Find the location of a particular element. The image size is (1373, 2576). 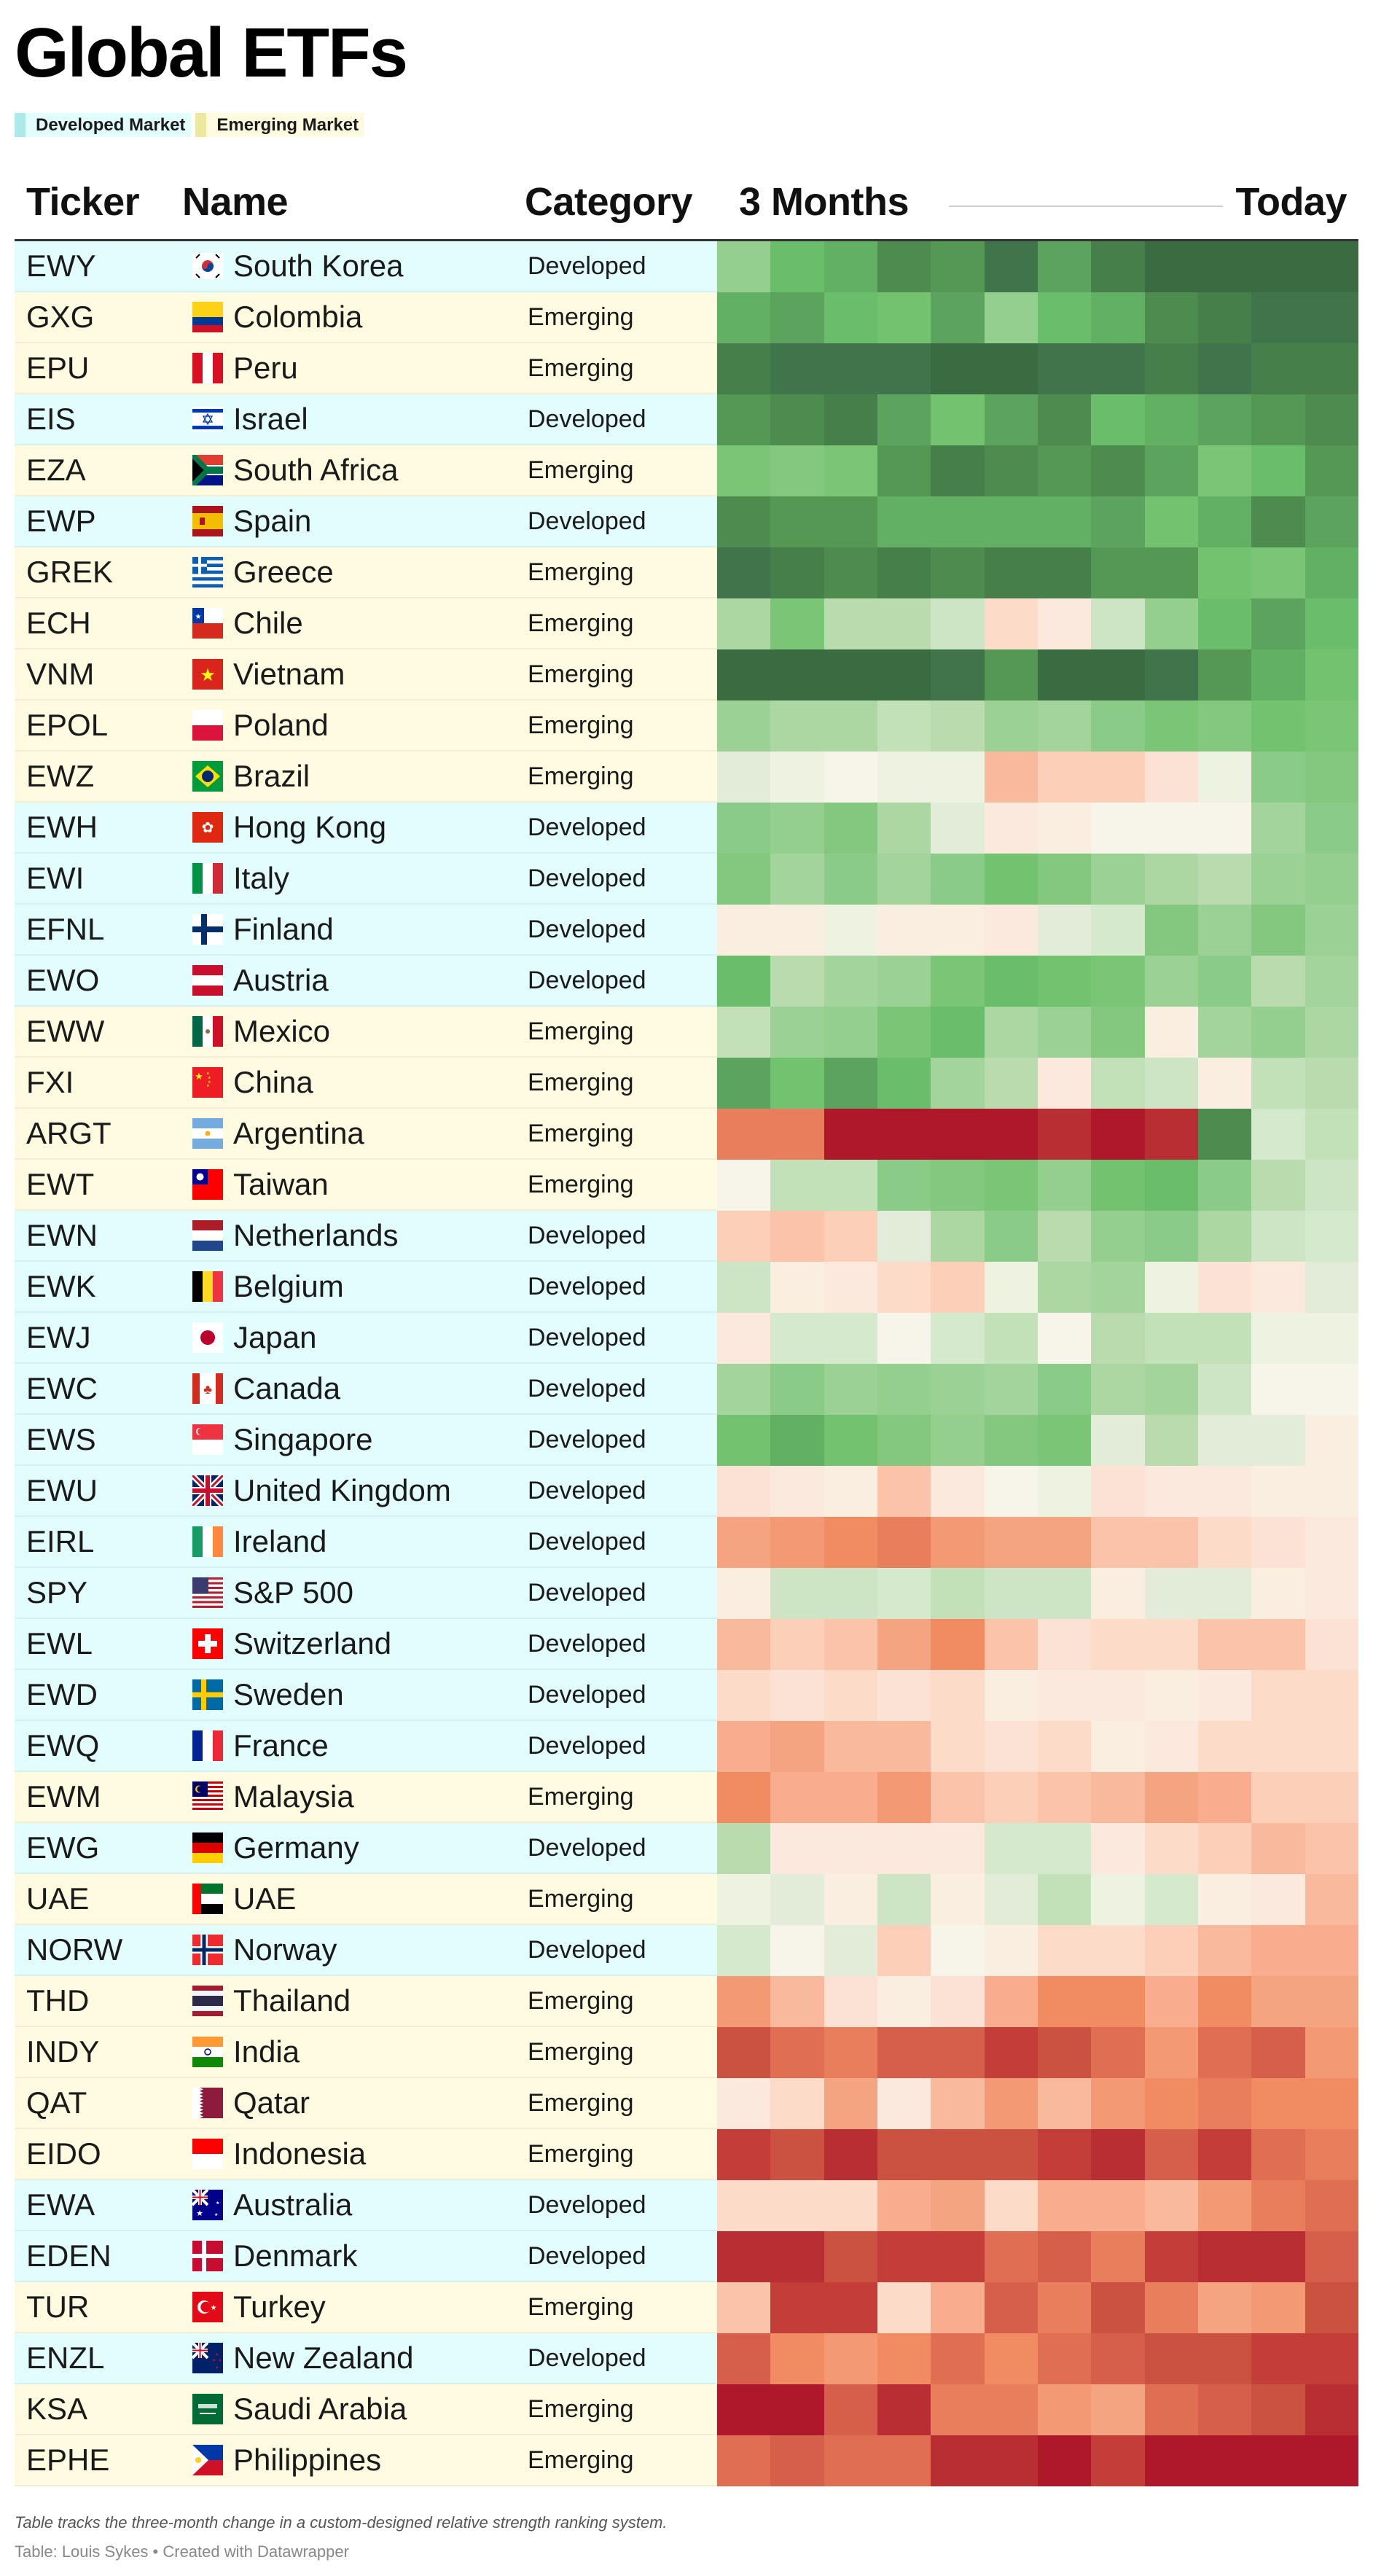

header-ticker: Ticker is located at coordinates (83, 202).